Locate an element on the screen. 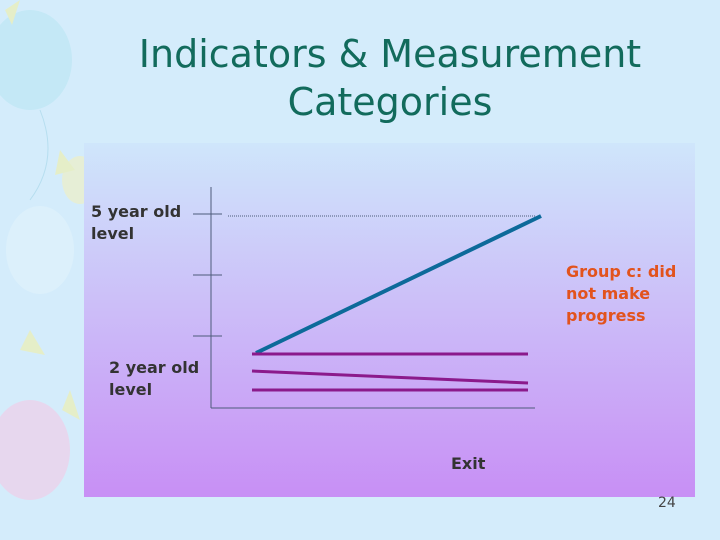 The image size is (720, 540). label-line: Group c: did is located at coordinates (621, 271).